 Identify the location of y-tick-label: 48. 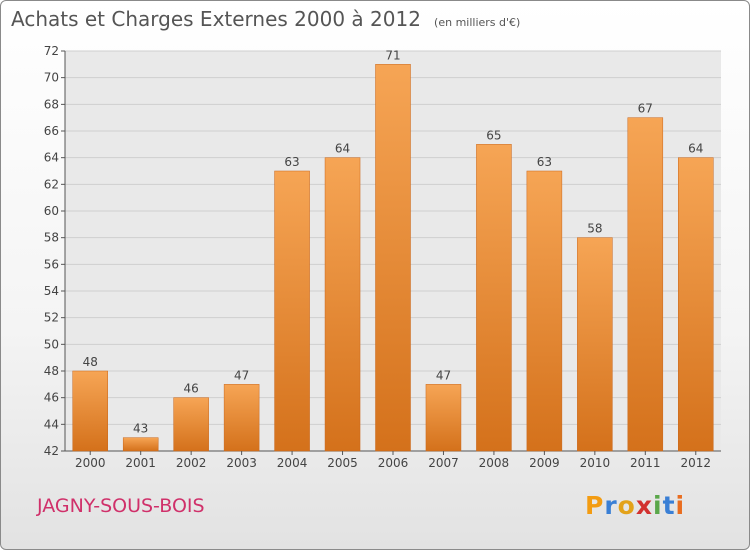
(51, 371).